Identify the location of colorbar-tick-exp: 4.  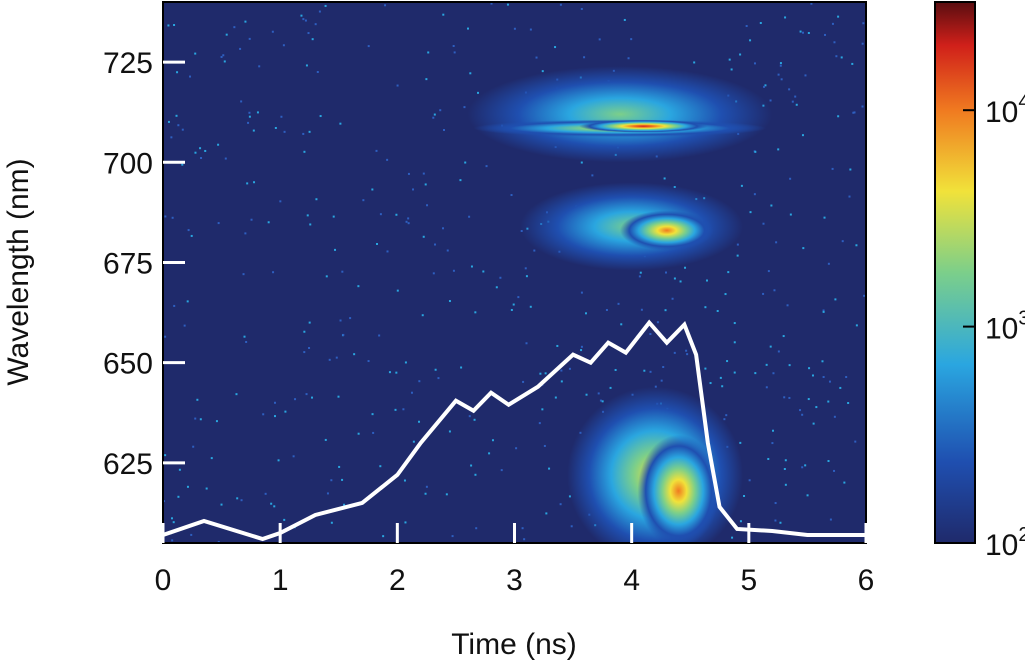
(1021, 102).